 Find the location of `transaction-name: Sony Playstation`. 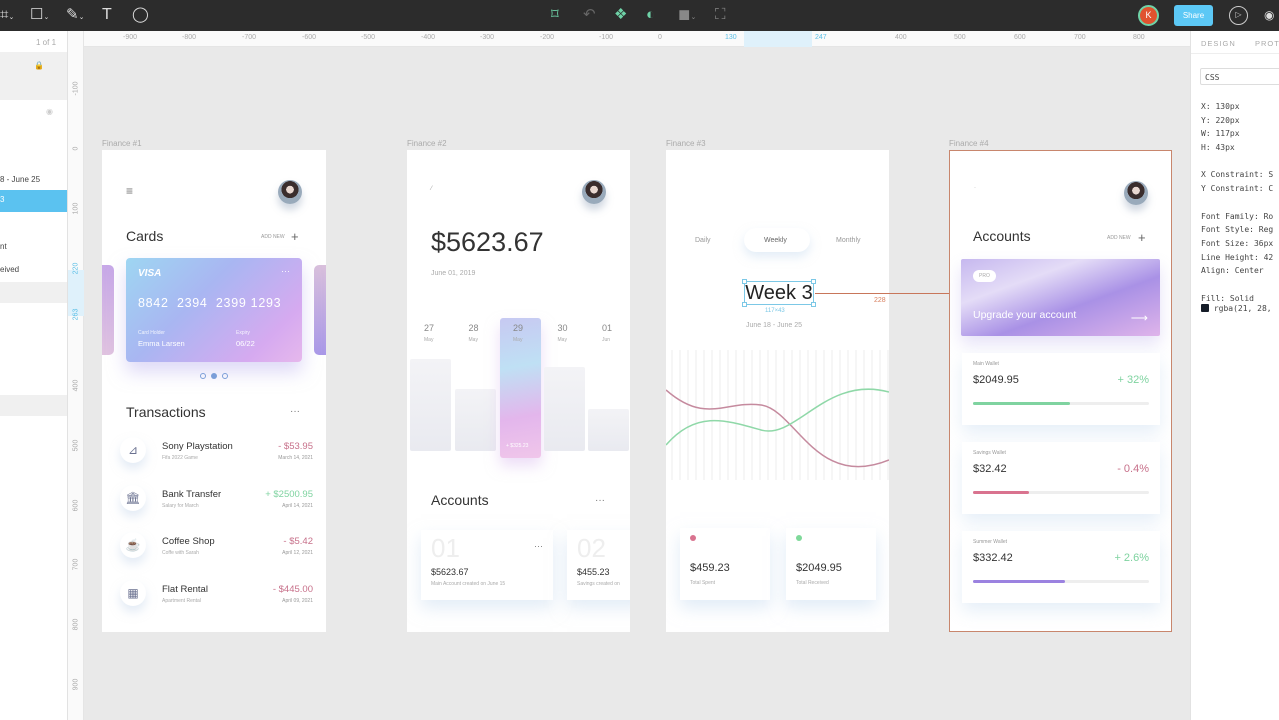

transaction-name: Sony Playstation is located at coordinates (197, 446).